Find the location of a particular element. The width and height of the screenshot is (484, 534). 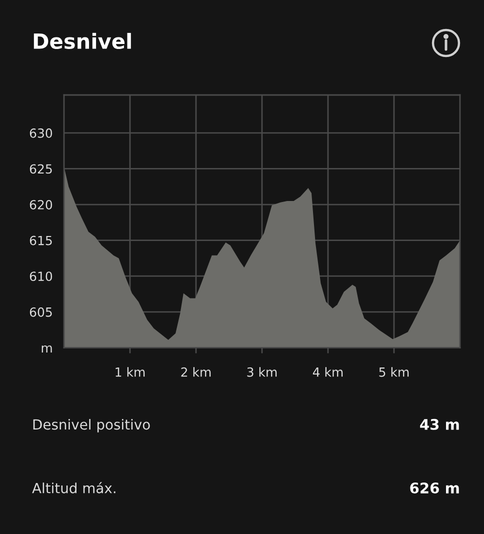

text: 626 m is located at coordinates (434, 488).